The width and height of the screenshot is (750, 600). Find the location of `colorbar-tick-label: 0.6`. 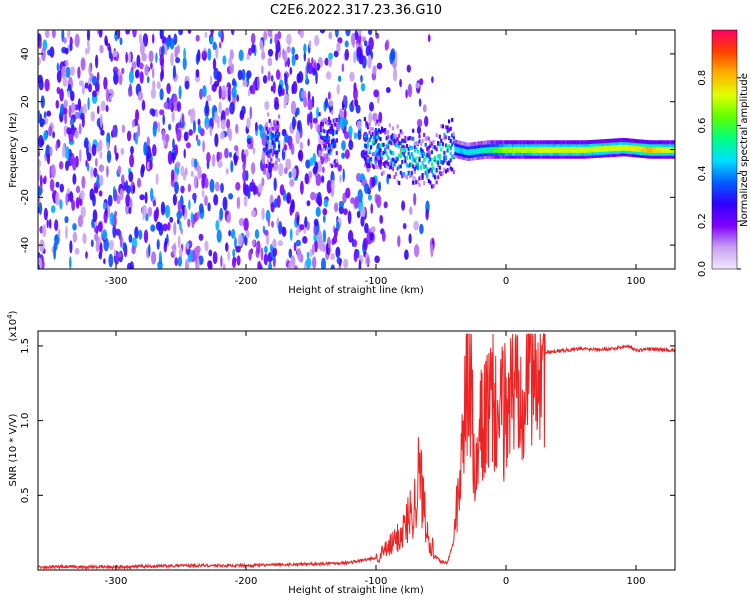

colorbar-tick-label: 0.6 is located at coordinates (702, 126).